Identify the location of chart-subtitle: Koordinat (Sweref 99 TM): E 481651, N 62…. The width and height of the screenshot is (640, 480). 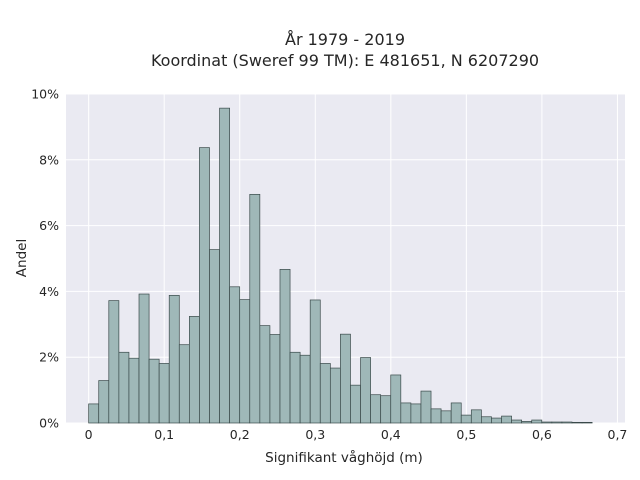
(345, 60).